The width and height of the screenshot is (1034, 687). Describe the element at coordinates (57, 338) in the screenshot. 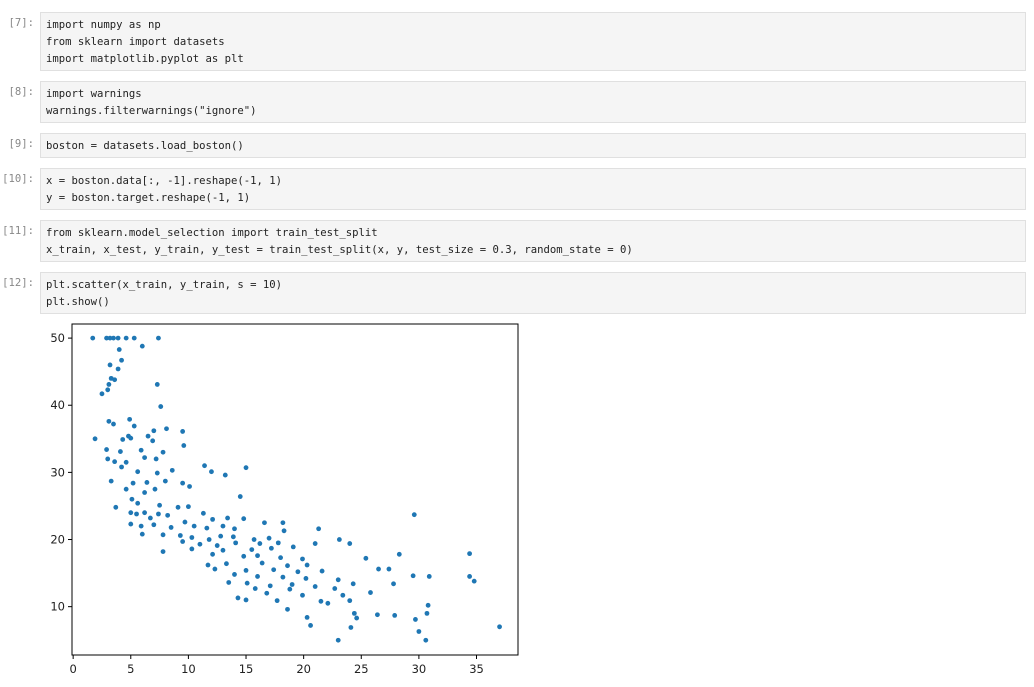

I see `y-tick-label: 50` at that location.